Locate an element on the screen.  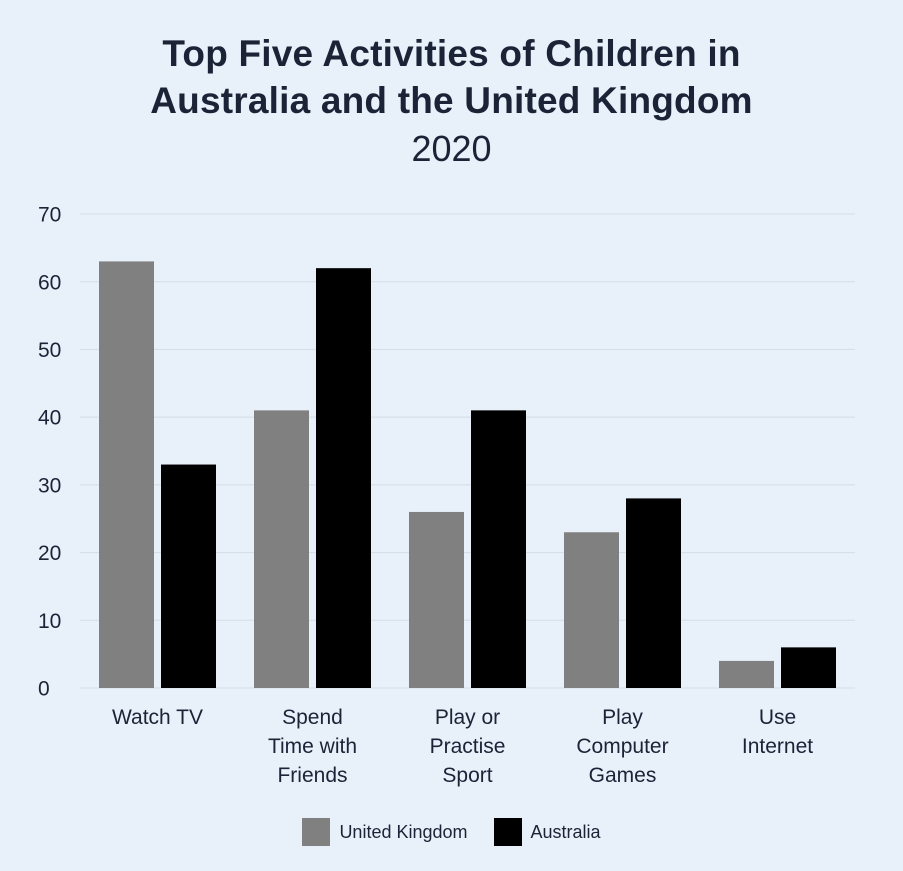
chart-subtitle: 2020 is located at coordinates (451, 148).